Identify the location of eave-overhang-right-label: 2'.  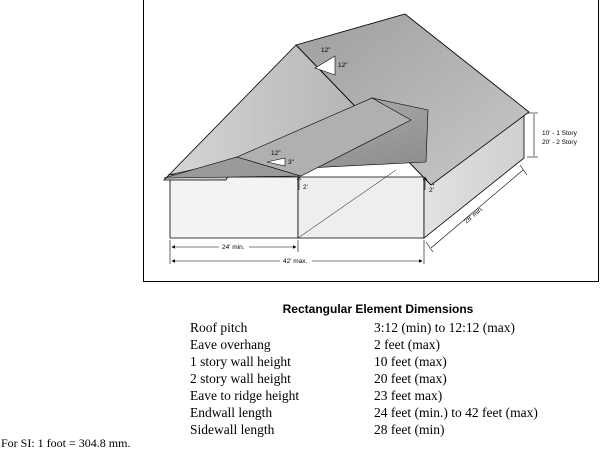
(431, 190).